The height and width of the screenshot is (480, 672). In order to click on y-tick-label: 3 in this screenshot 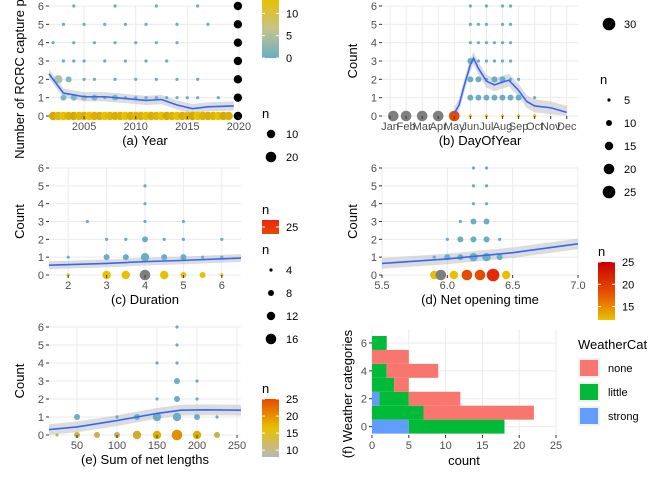, I will do `click(41, 223)`.